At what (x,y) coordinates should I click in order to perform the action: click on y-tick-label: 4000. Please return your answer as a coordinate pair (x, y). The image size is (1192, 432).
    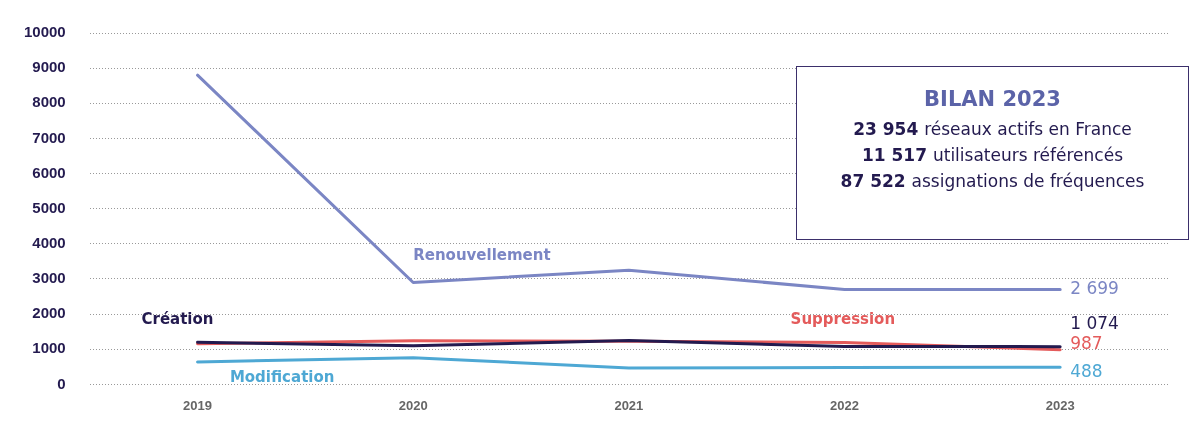
    Looking at the image, I should click on (49, 242).